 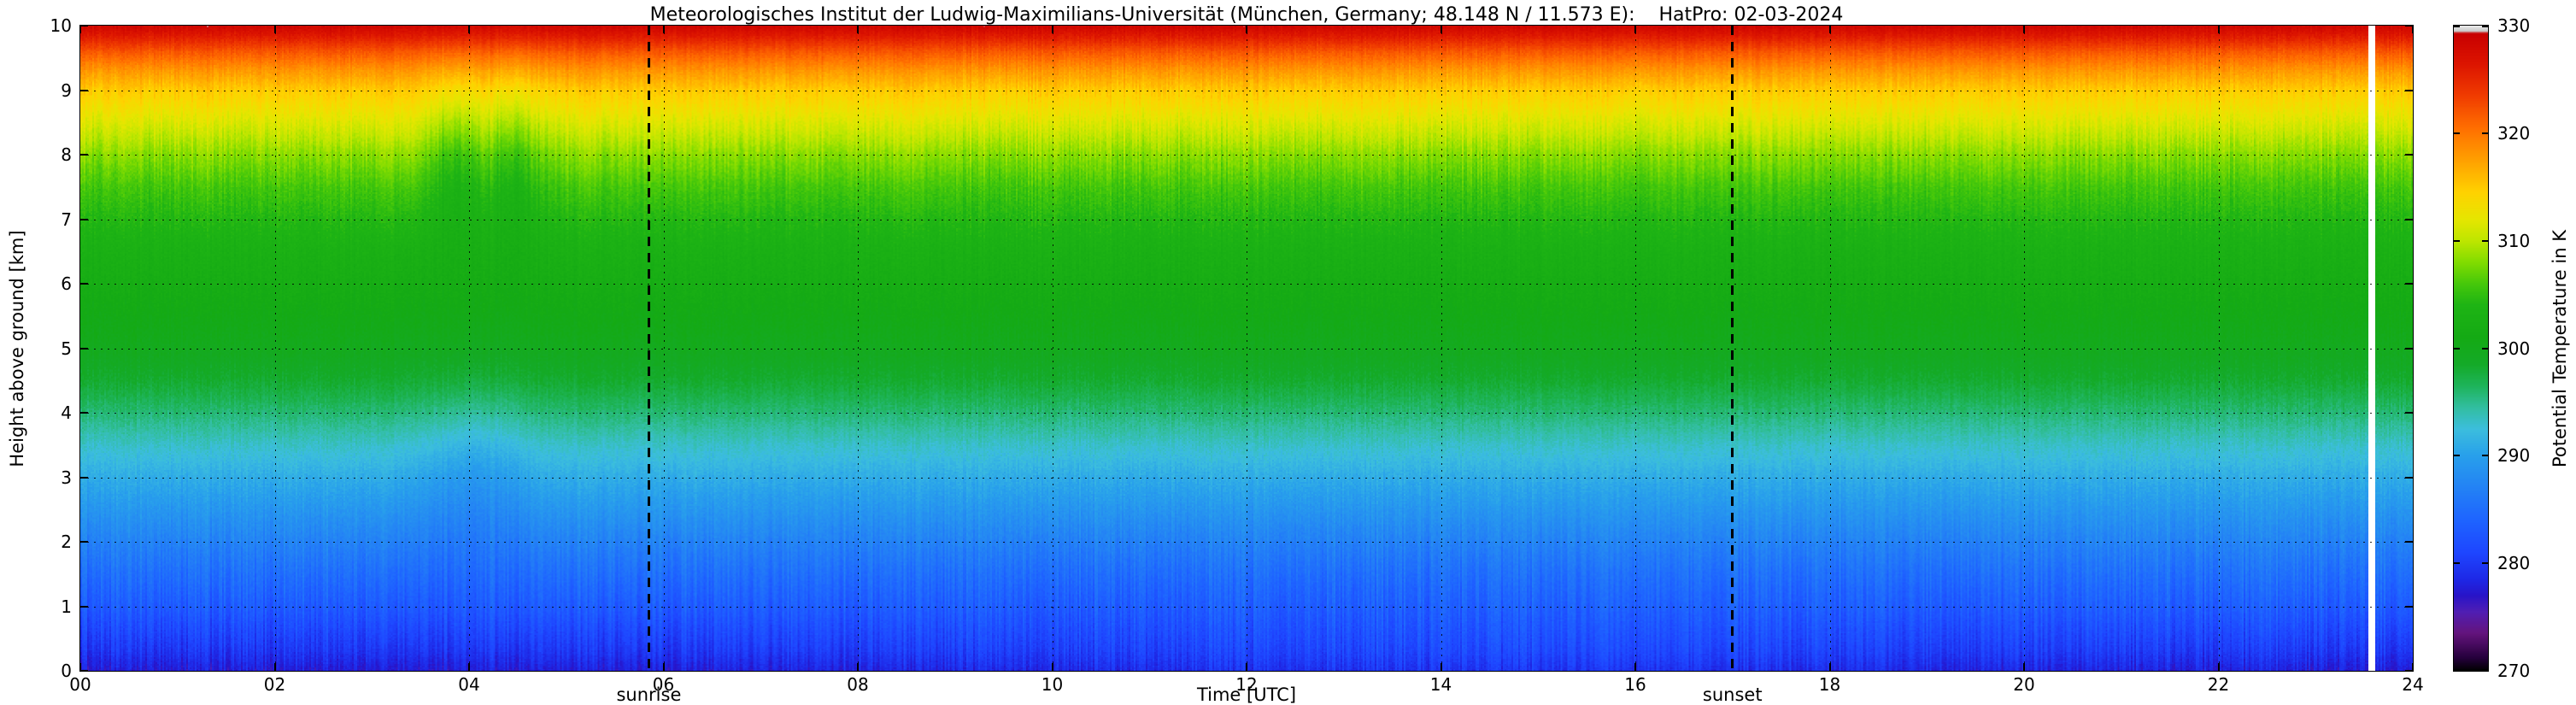 I want to click on sunset-line, so click(x=1732, y=348).